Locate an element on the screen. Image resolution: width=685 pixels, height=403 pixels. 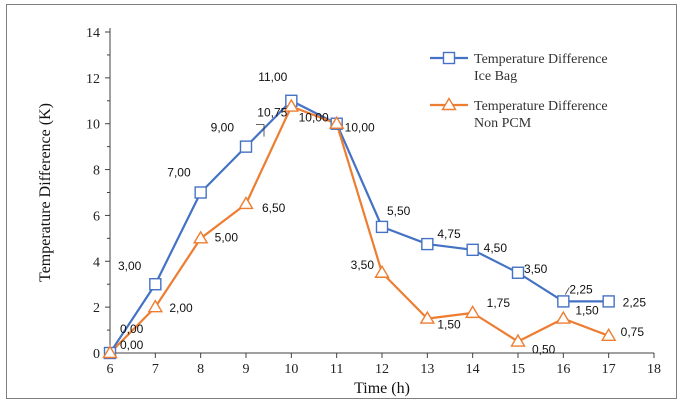
data-label: 5,50 is located at coordinates (399, 211).